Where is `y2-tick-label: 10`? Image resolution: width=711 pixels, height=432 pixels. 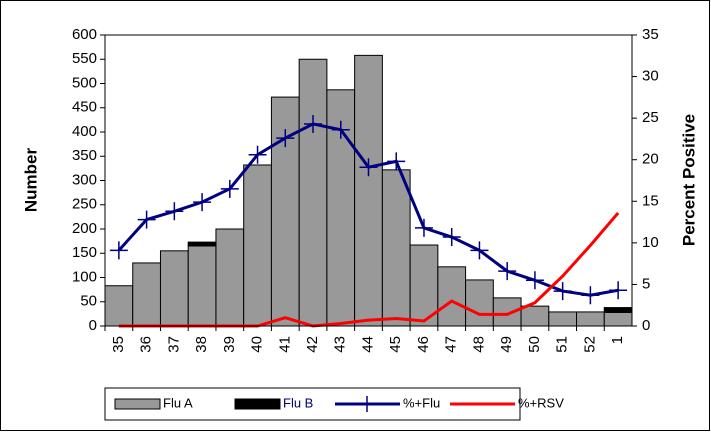 y2-tick-label: 10 is located at coordinates (650, 242).